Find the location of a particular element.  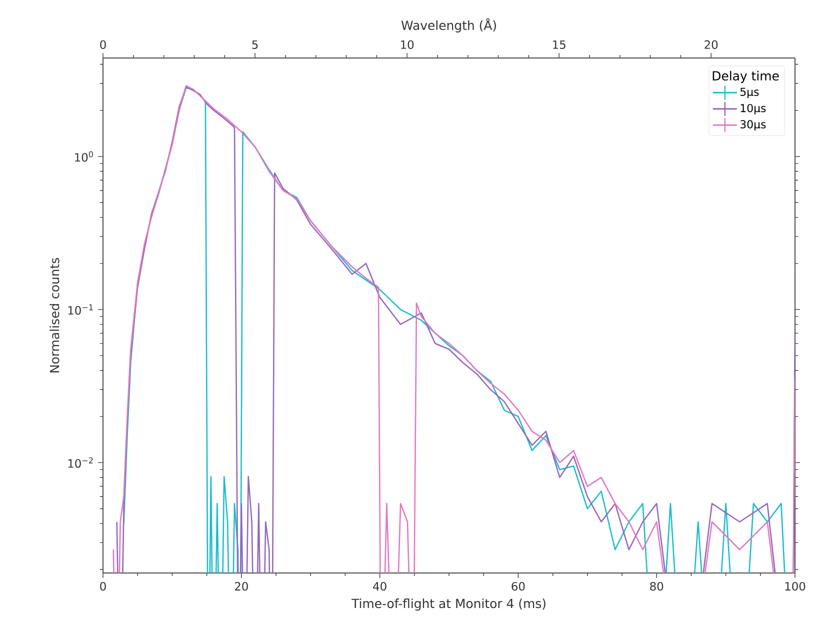

x-tick-label: 40 is located at coordinates (379, 586).